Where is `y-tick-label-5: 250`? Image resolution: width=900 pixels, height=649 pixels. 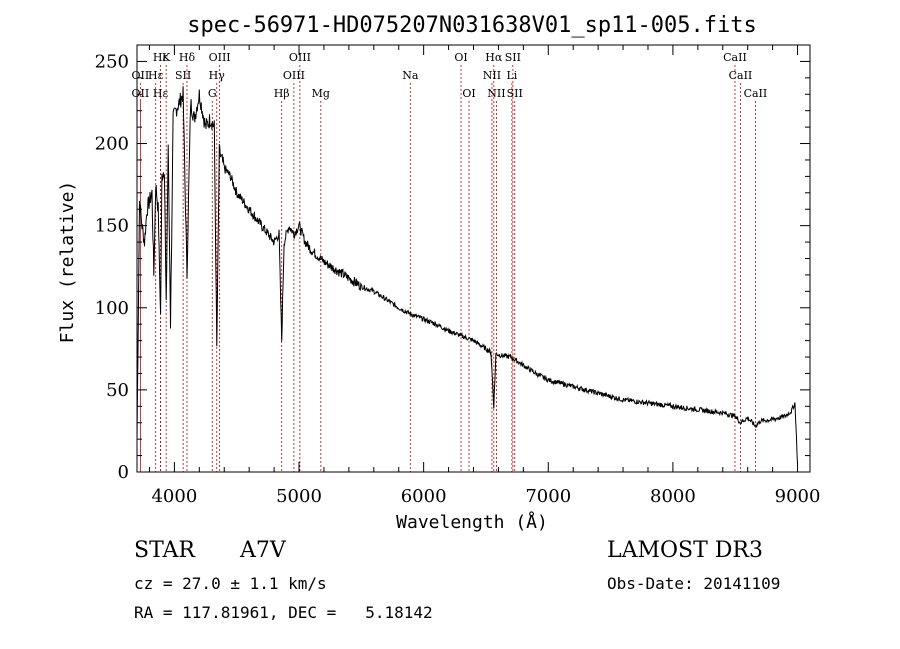 y-tick-label-5: 250 is located at coordinates (112, 61).